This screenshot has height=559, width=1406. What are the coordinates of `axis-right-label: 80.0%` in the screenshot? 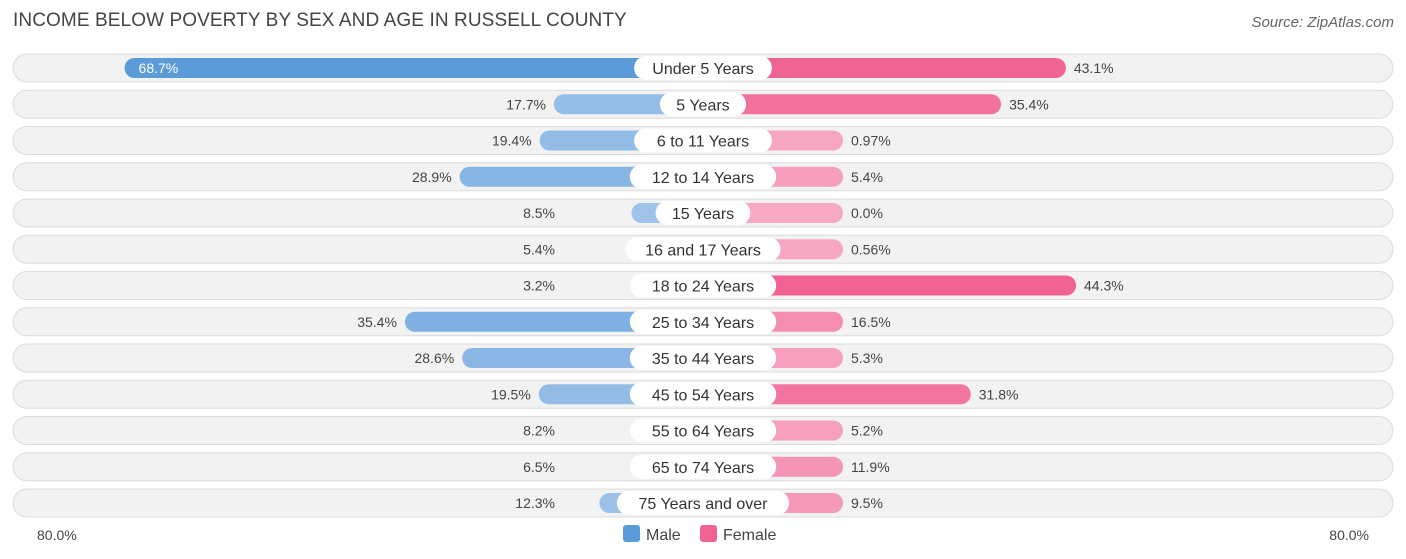 It's located at (1349, 535).